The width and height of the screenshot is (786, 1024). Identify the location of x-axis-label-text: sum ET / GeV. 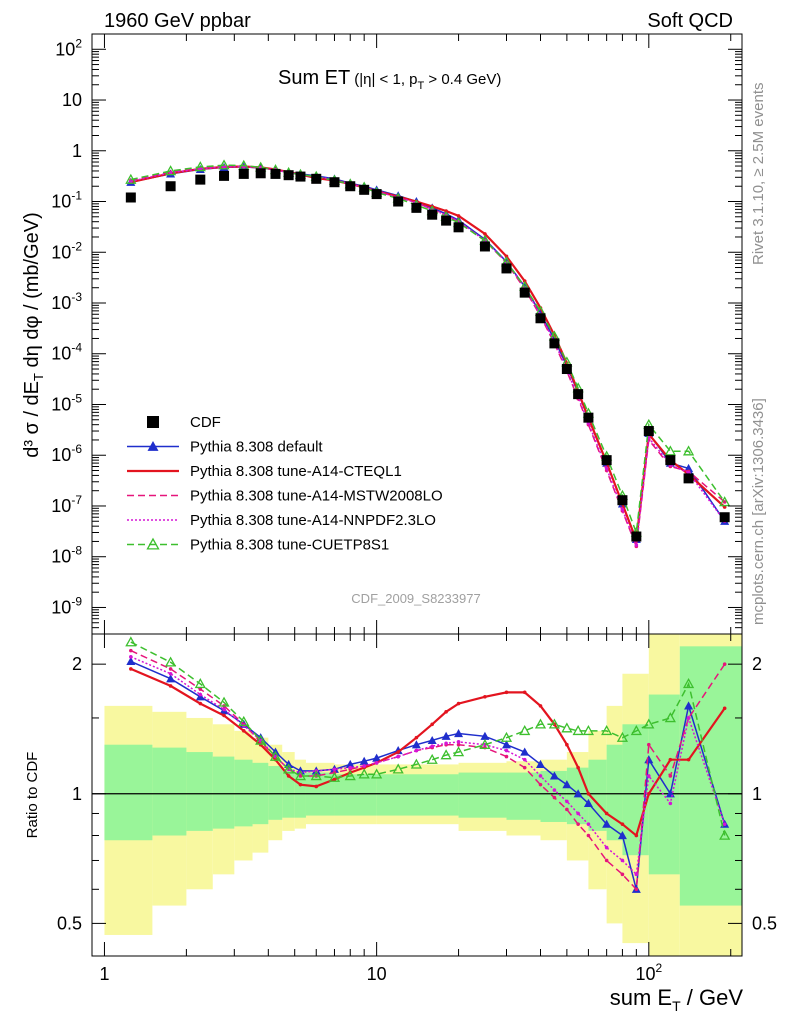
(677, 999).